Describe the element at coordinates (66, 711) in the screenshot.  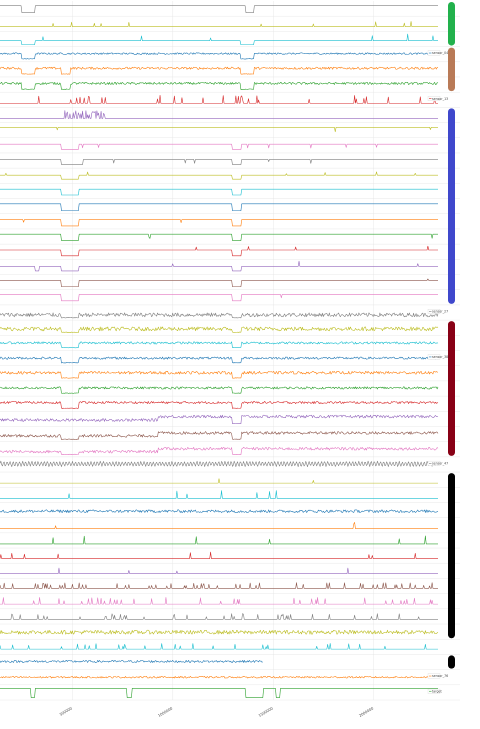
I see `x-tick-label: 500000` at that location.